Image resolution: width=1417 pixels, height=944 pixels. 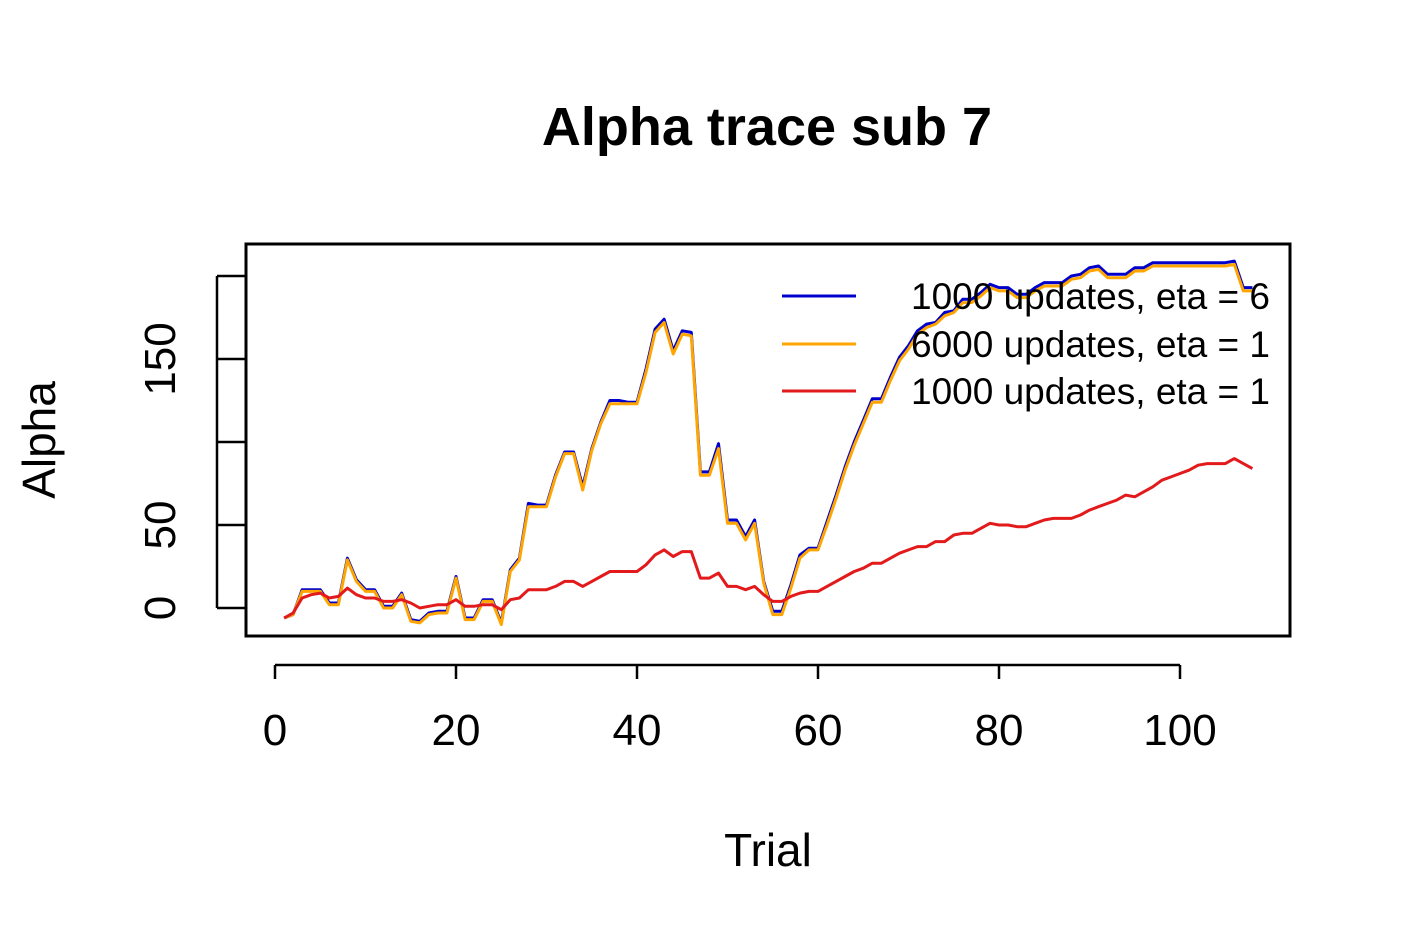 What do you see at coordinates (637, 730) in the screenshot?
I see `x-tick-label: 40` at bounding box center [637, 730].